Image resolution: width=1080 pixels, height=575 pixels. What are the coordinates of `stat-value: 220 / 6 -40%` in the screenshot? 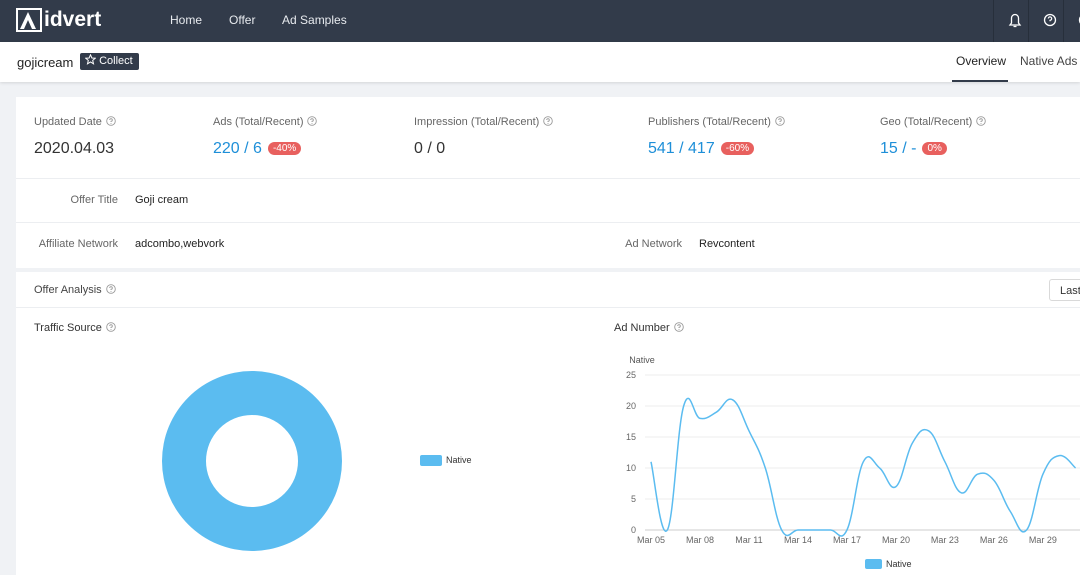 It's located at (257, 149).